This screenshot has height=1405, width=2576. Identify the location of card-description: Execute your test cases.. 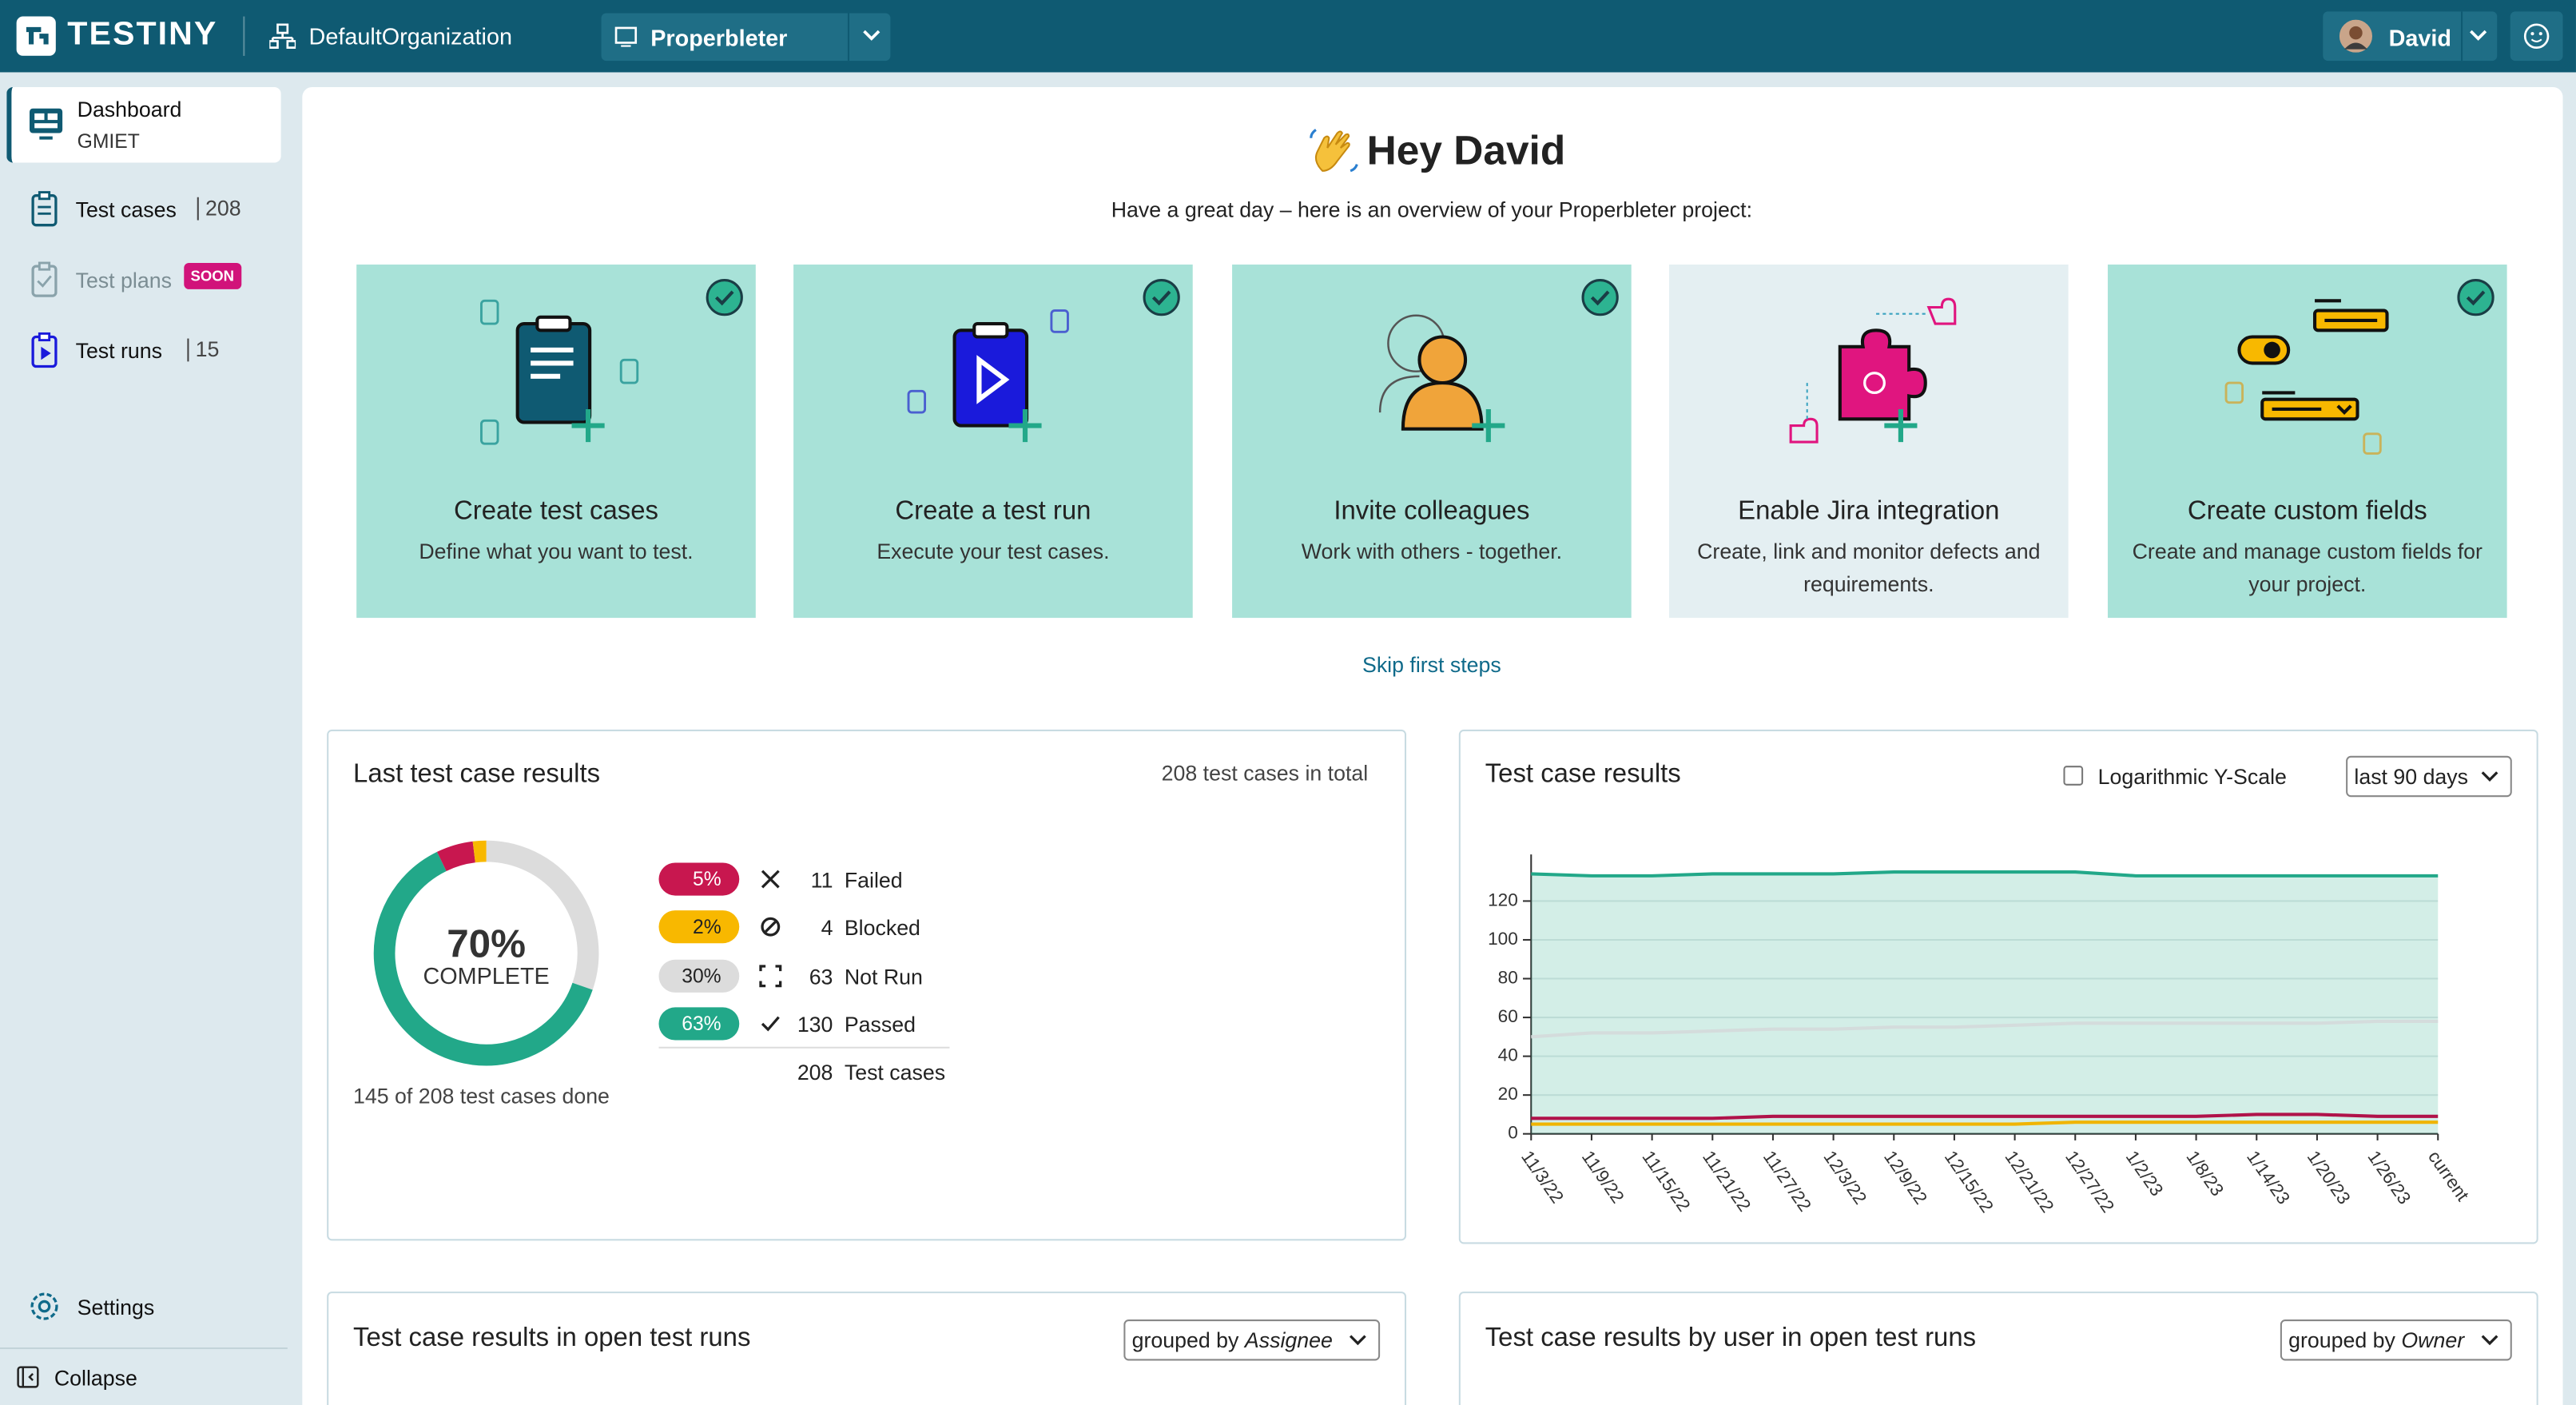
(993, 551).